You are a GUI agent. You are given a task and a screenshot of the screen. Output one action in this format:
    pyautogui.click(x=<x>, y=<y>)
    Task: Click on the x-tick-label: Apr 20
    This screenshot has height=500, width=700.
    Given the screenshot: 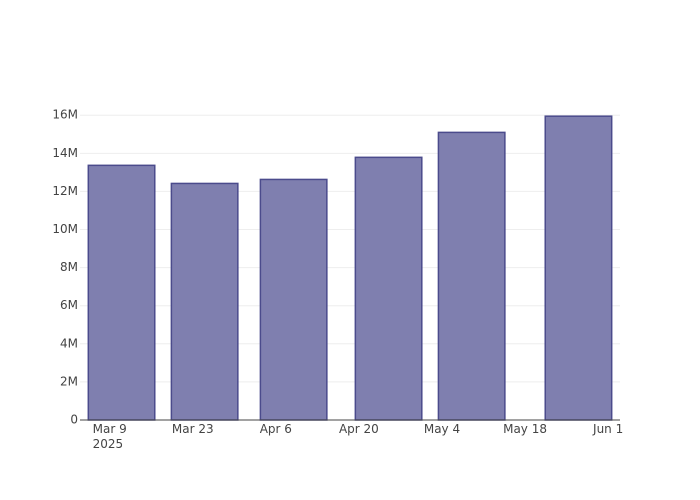 What is the action you would take?
    pyautogui.click(x=358, y=429)
    